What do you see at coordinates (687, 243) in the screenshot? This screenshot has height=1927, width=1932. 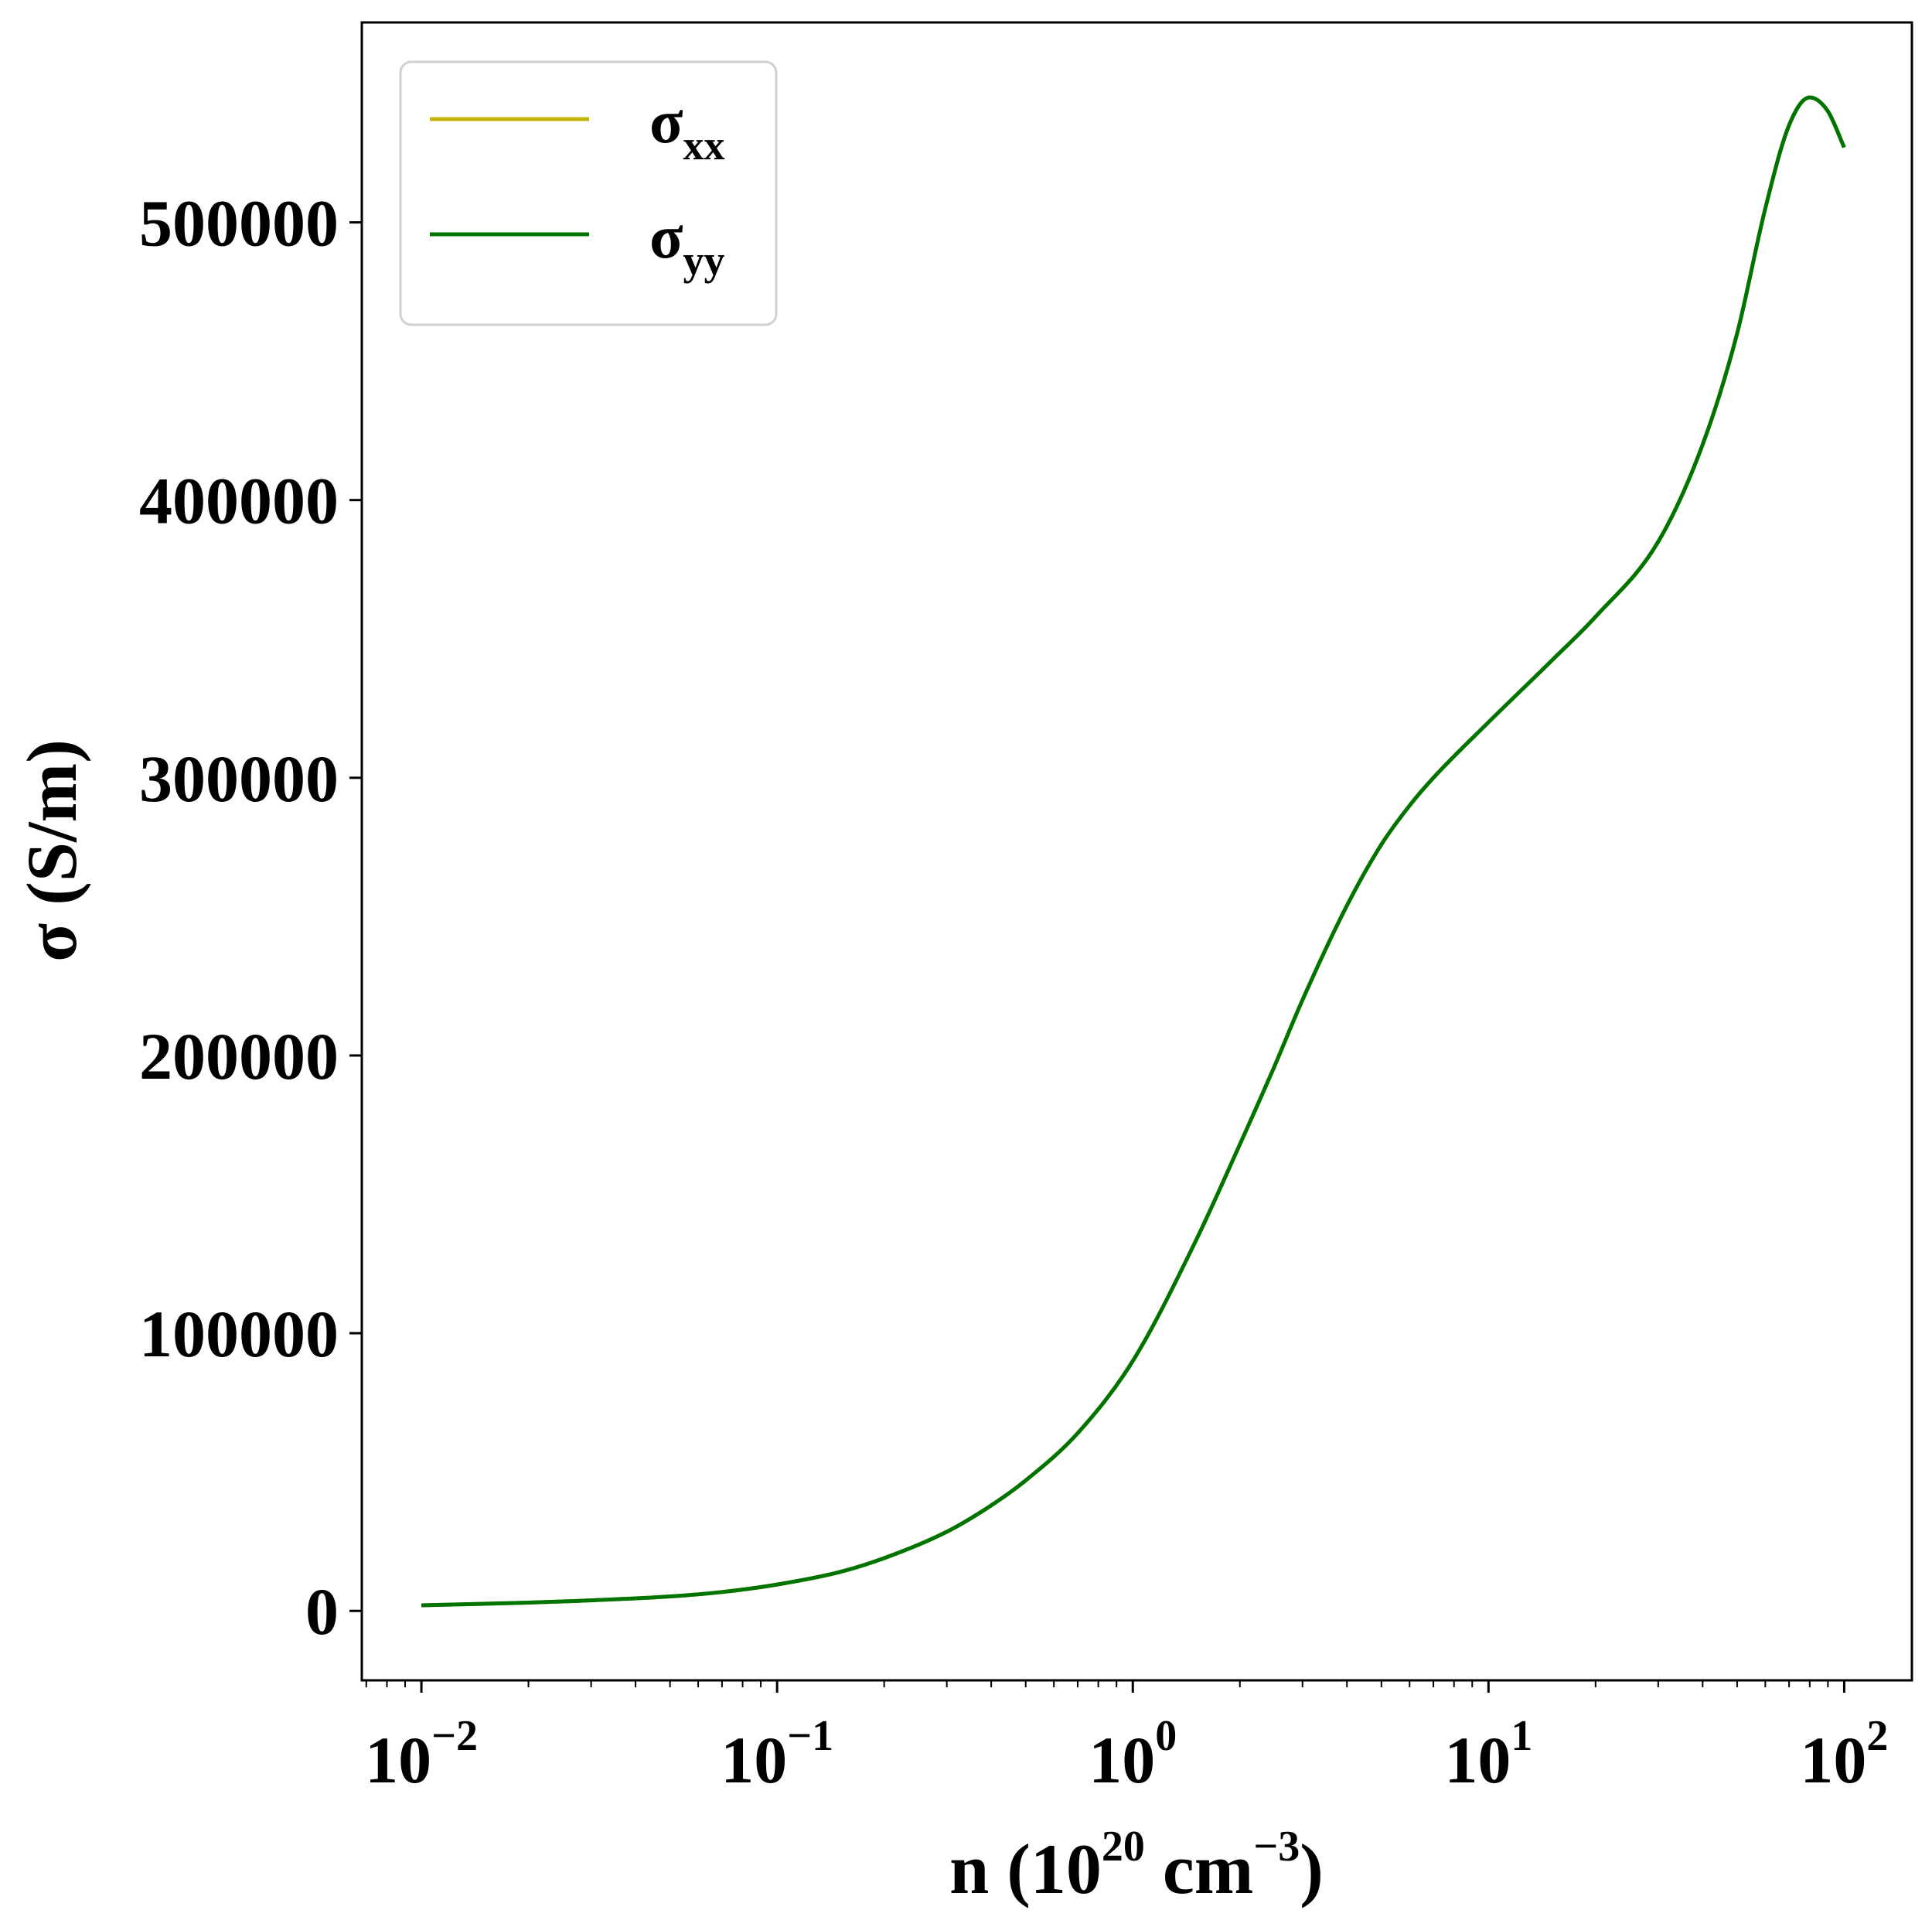 I see `legend-label-sigma-yy: σyy` at bounding box center [687, 243].